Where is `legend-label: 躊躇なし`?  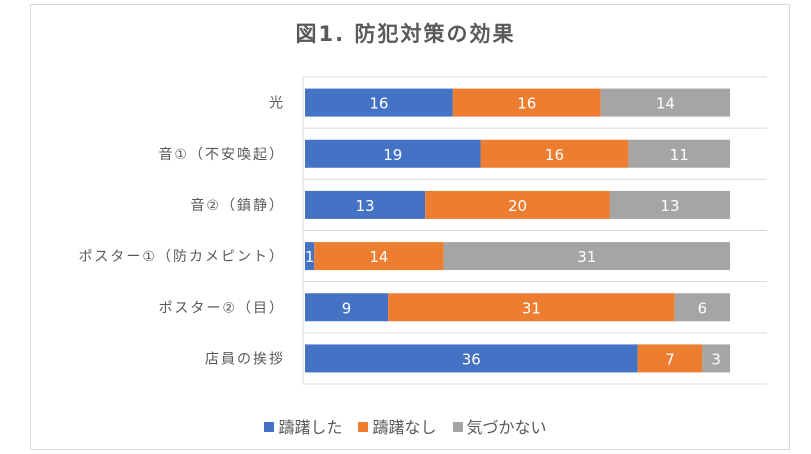 legend-label: 躊躇なし is located at coordinates (404, 427).